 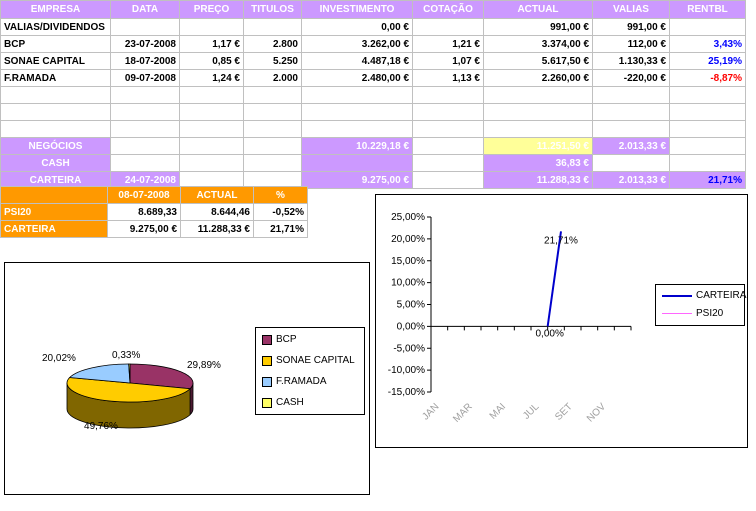 What do you see at coordinates (272, 44) in the screenshot?
I see `cell: 2.800` at bounding box center [272, 44].